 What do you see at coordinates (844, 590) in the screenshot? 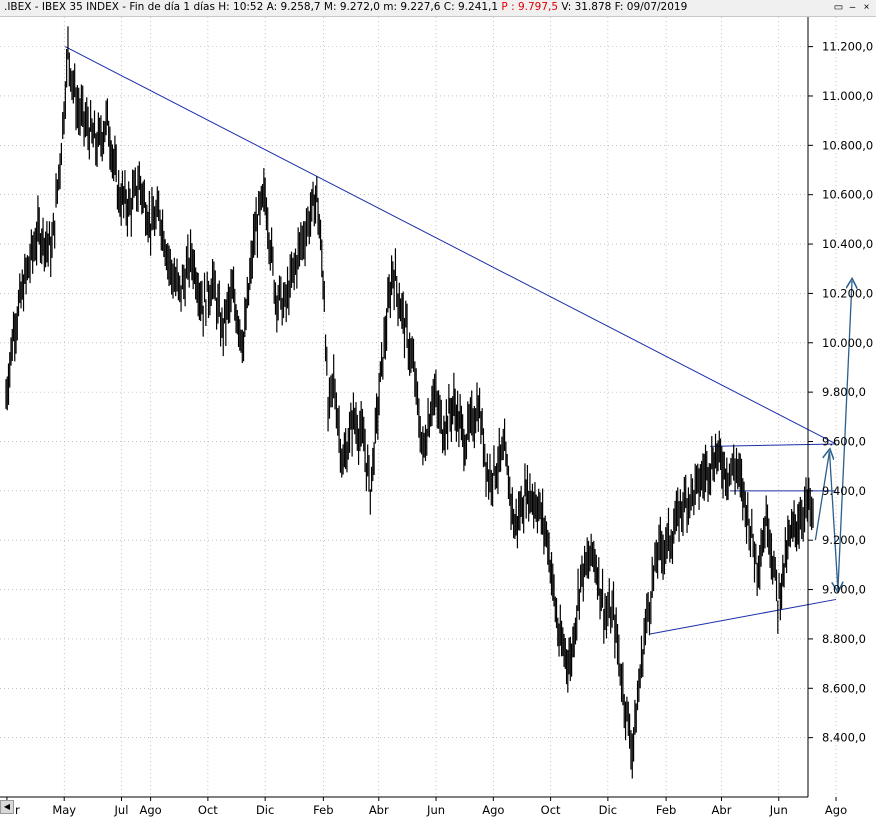
I see `y-tick-label: 9.000,0` at bounding box center [844, 590].